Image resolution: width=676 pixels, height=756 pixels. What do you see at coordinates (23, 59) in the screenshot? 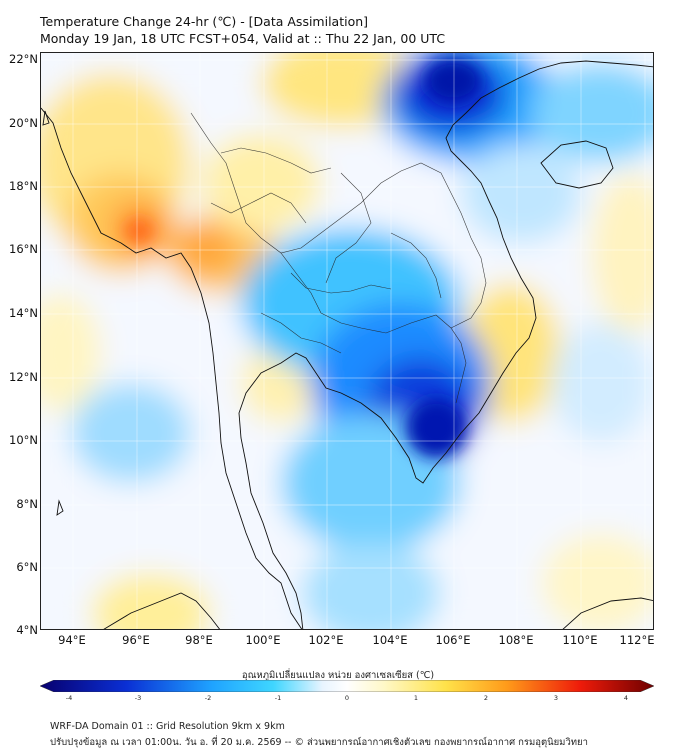
I see `lat-label-22n: 22°N` at bounding box center [23, 59].